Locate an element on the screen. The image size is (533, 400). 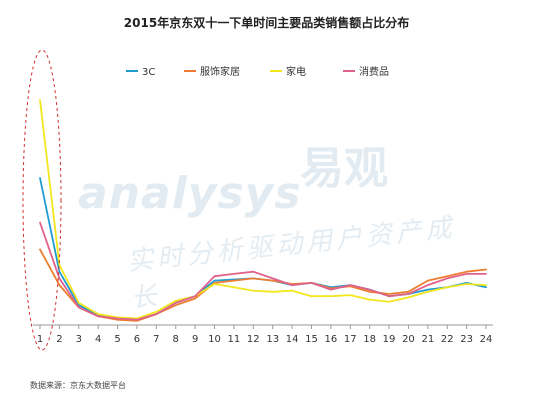
x-tick-label: 16 is located at coordinates (331, 339).